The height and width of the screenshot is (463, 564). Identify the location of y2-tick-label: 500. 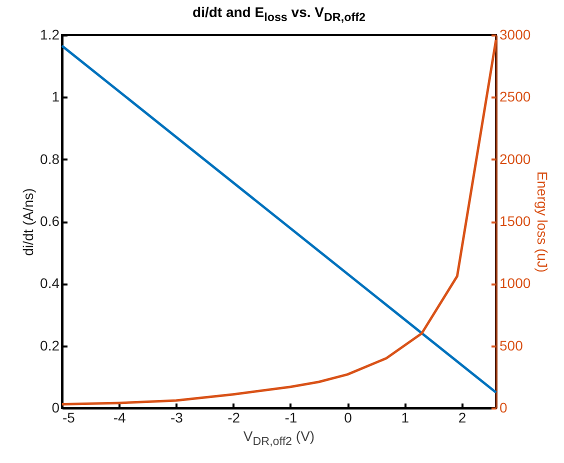
(512, 345).